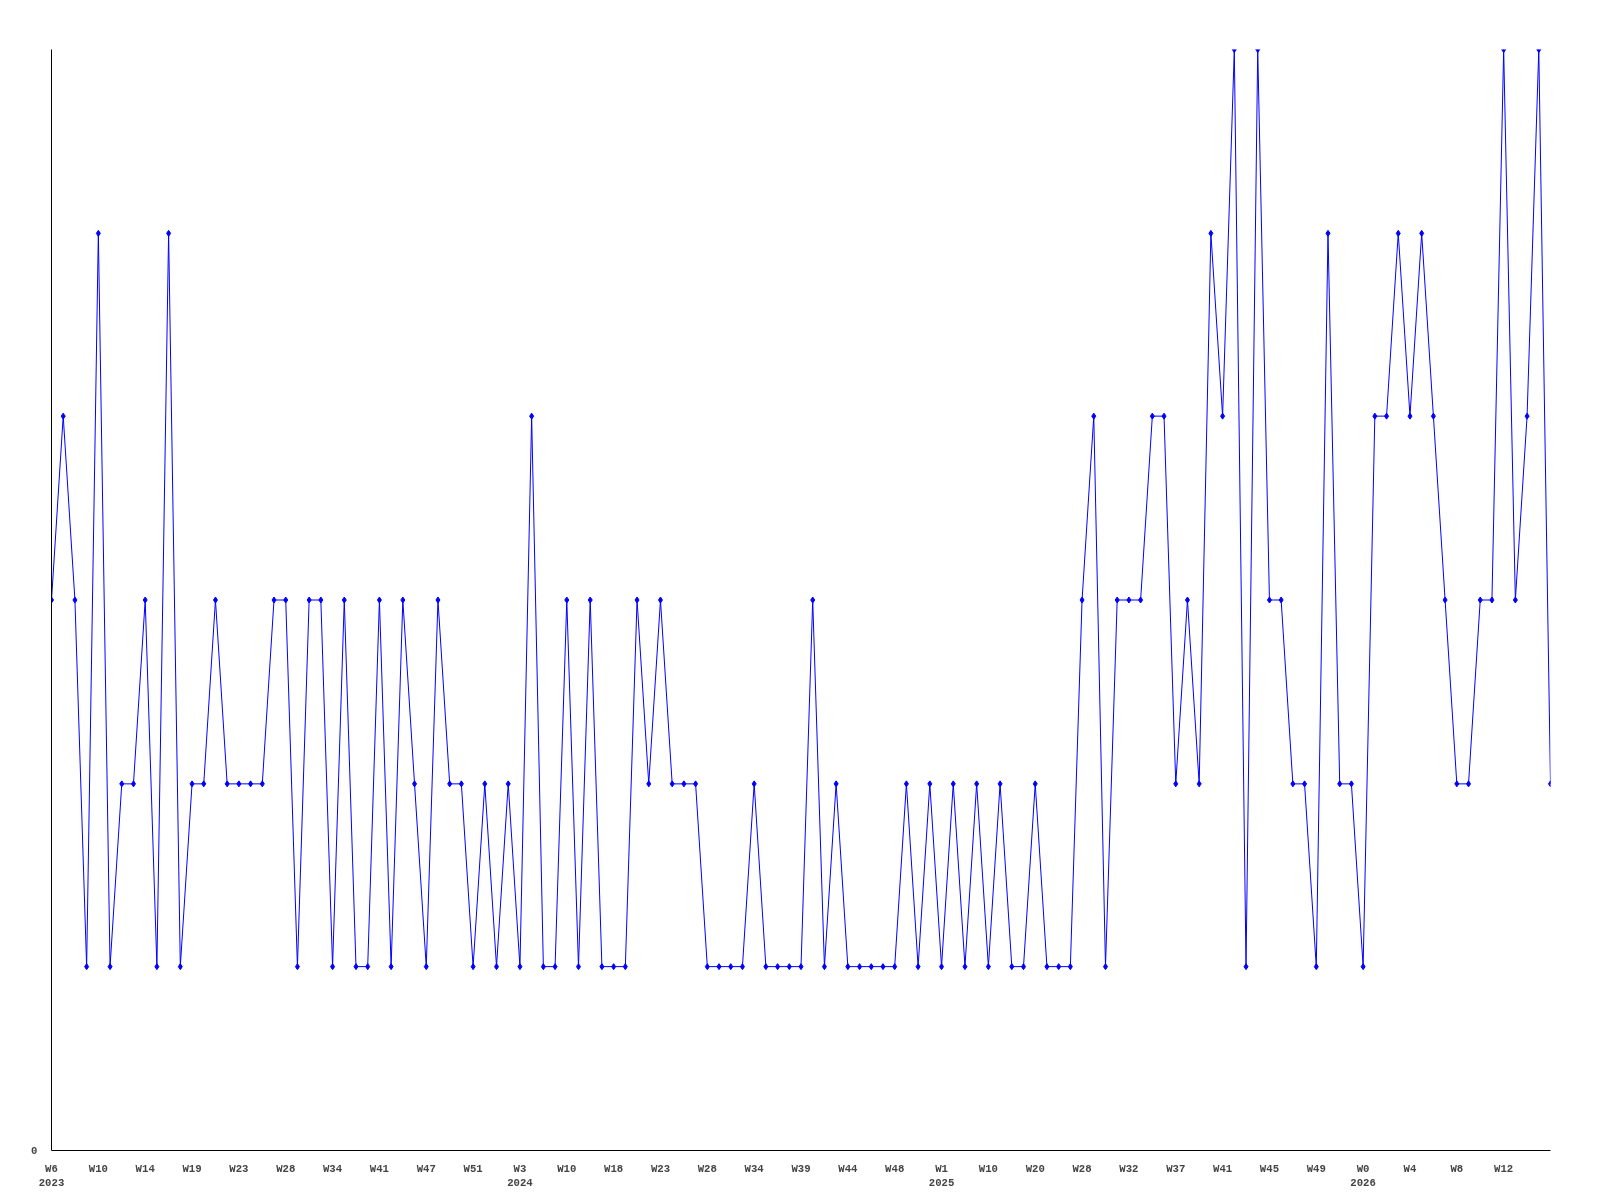  Describe the element at coordinates (51, 1175) in the screenshot. I see `x-tick-label: W6 2023` at that location.